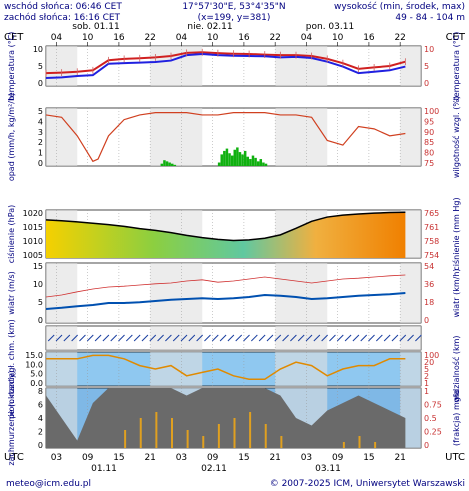  I want to click on cloud-cover-panel-ytick-left: 8, so click(40, 391).